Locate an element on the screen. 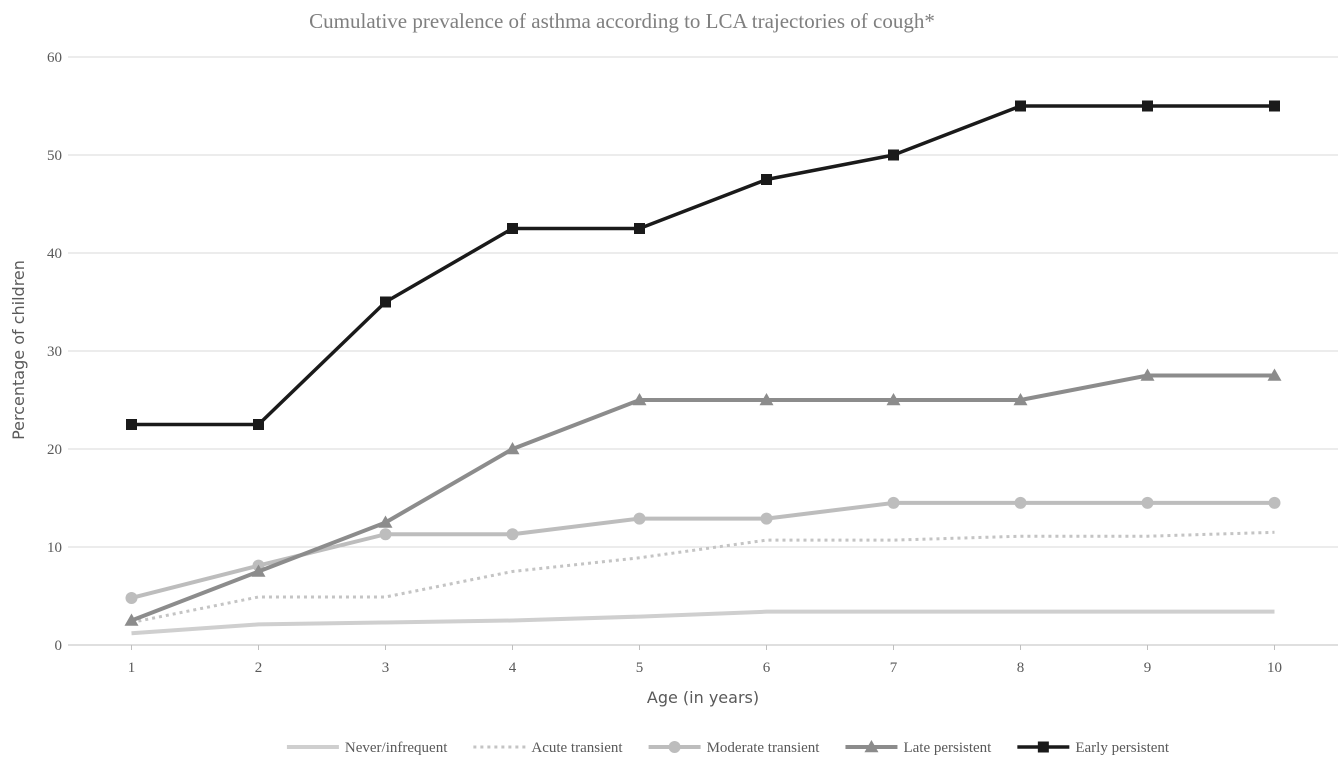  series-line-moderate-transient is located at coordinates (703, 550).